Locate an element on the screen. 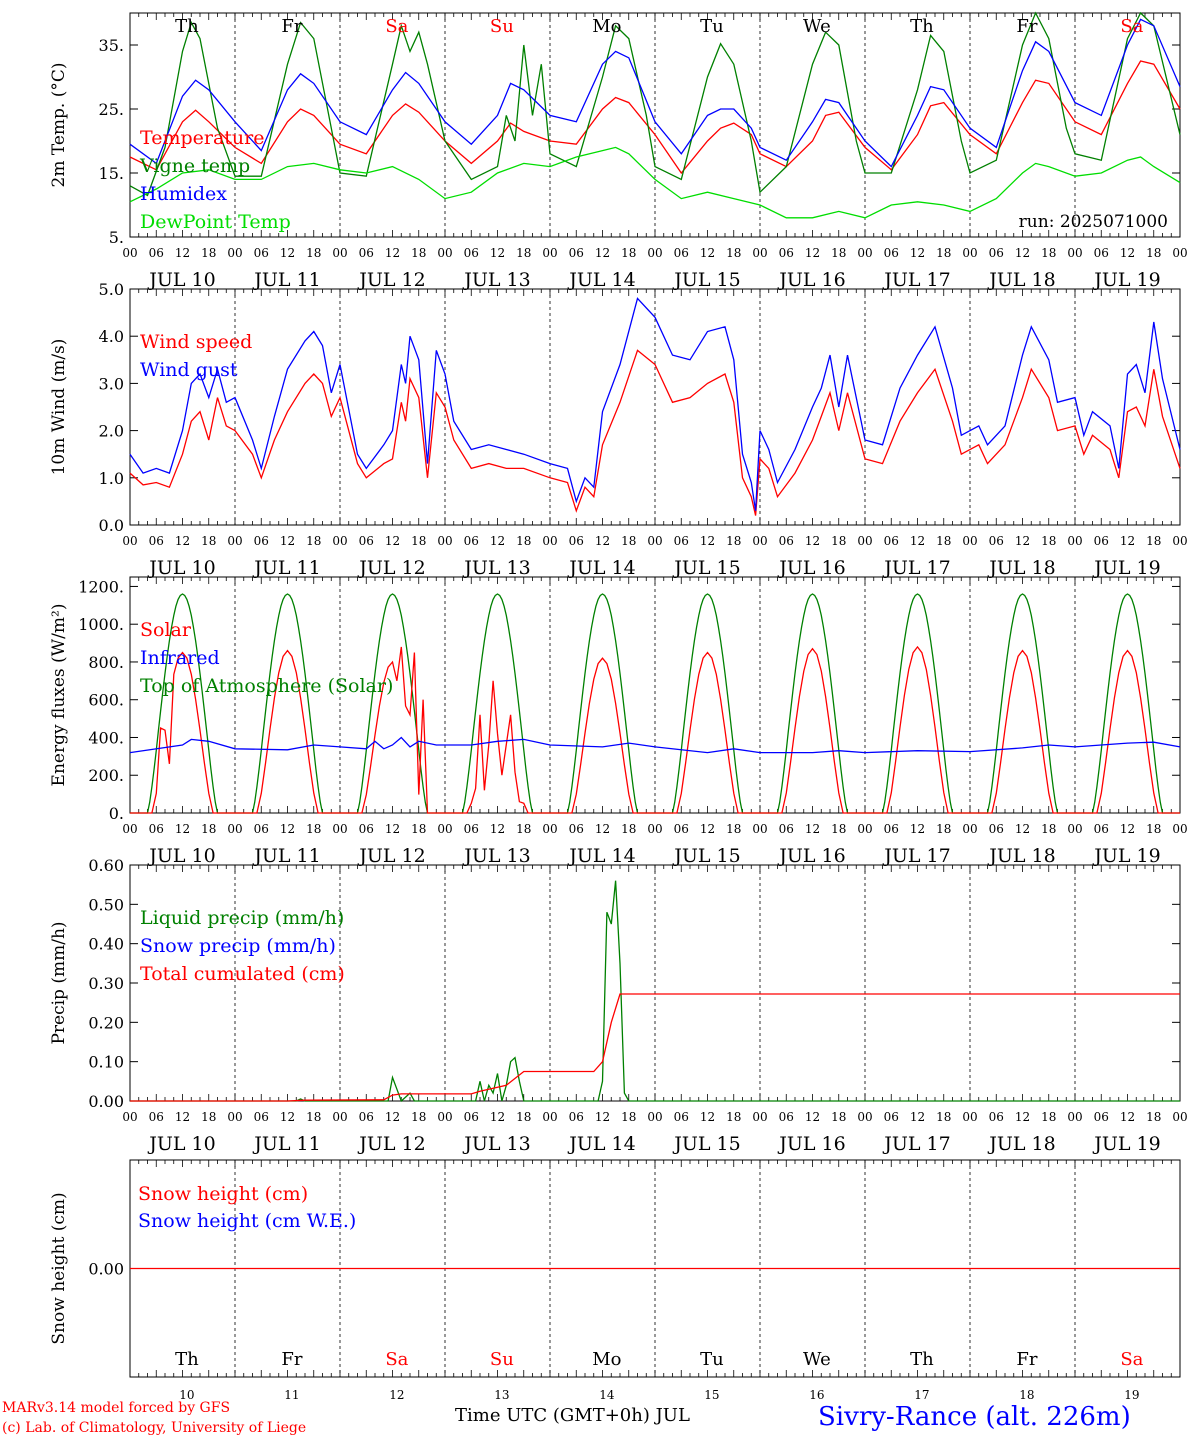 The image size is (1194, 1444). x-date-label: JUL 14 is located at coordinates (601, 1144).